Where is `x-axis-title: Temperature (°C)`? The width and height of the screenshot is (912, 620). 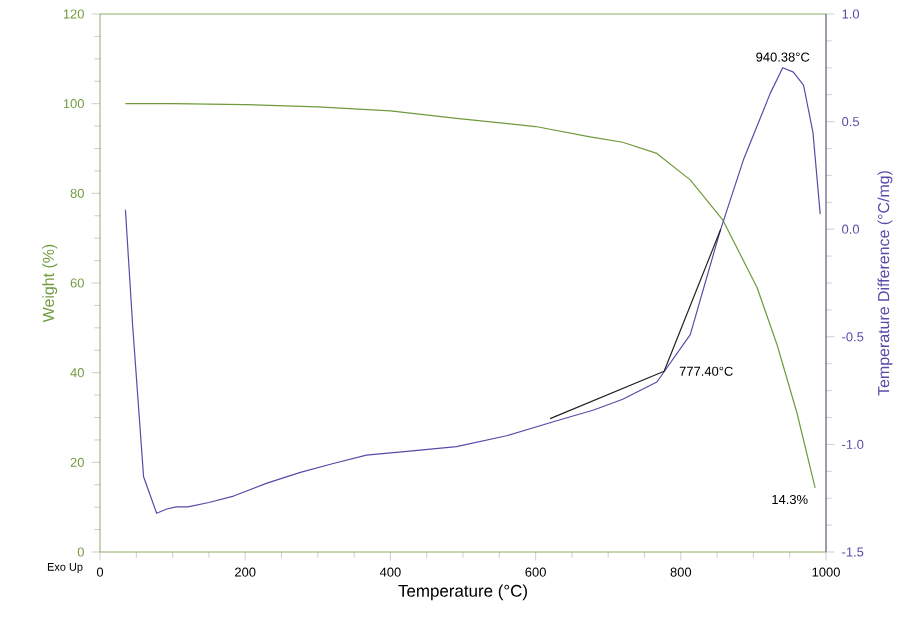
x-axis-title: Temperature (°C) is located at coordinates (462, 592).